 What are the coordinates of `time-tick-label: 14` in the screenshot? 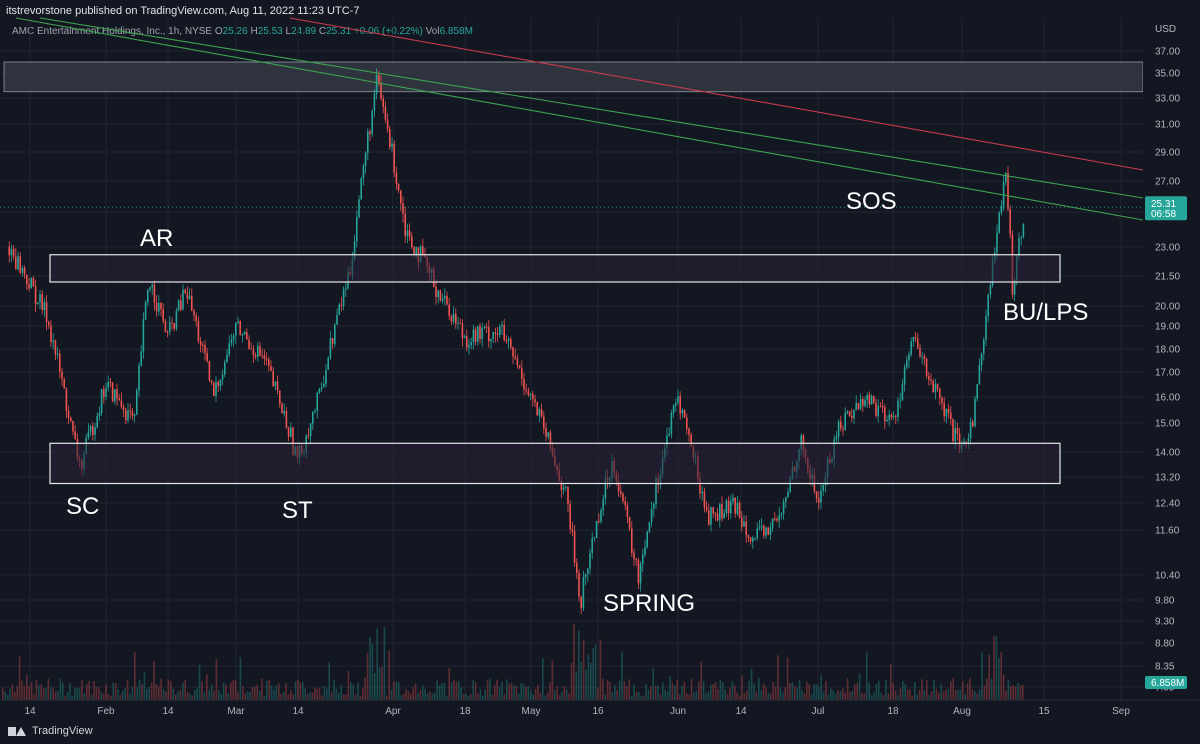 It's located at (741, 711).